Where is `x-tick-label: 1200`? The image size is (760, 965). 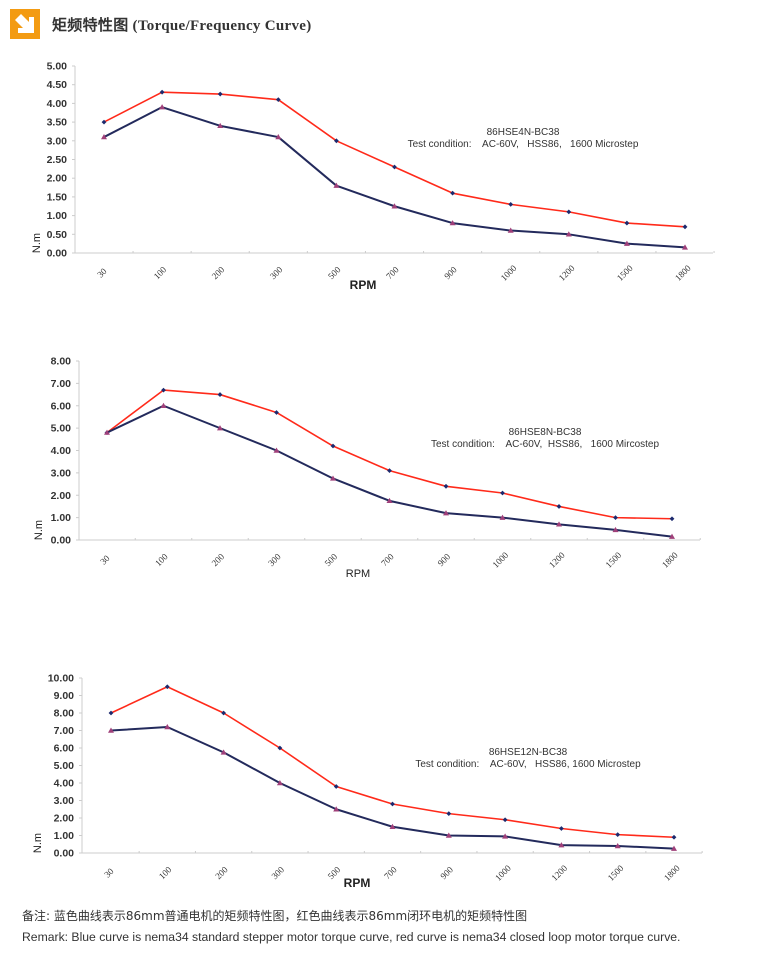 x-tick-label: 1200 is located at coordinates (567, 273).